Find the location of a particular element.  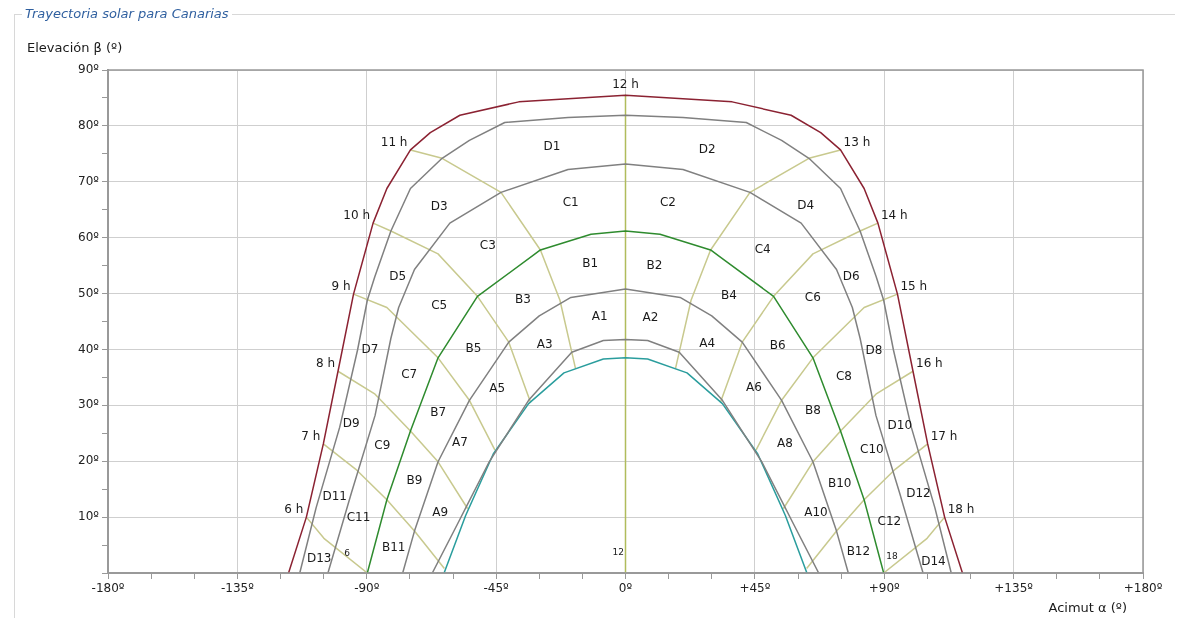

annotation: A7 is located at coordinates (459, 441).